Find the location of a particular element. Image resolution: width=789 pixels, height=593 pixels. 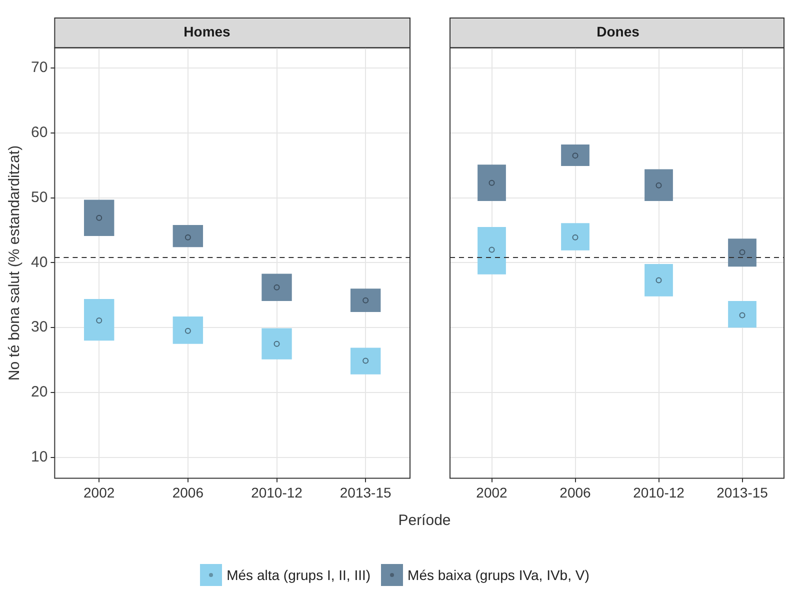

legend-label: Més baixa (grups IVa, IVb, V) is located at coordinates (499, 575).